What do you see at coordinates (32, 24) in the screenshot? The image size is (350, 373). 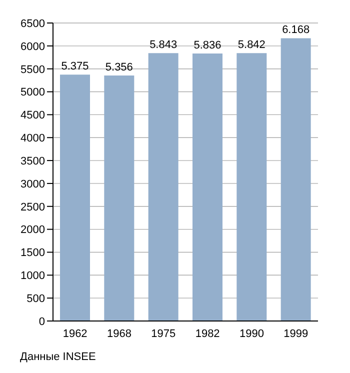 I see `y-tick-label: 6500` at bounding box center [32, 24].